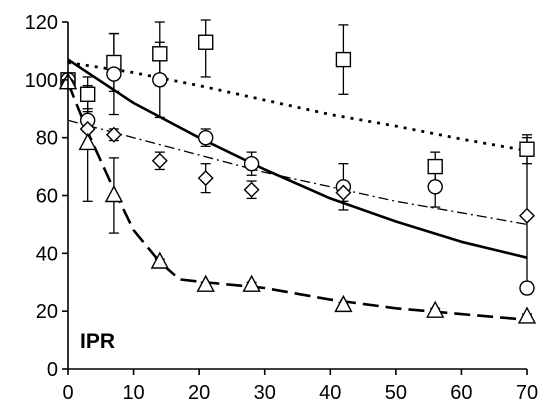 Image resolution: width=541 pixels, height=415 pixels. What do you see at coordinates (330, 393) in the screenshot?
I see `x-tick-label-40: 40` at bounding box center [330, 393].